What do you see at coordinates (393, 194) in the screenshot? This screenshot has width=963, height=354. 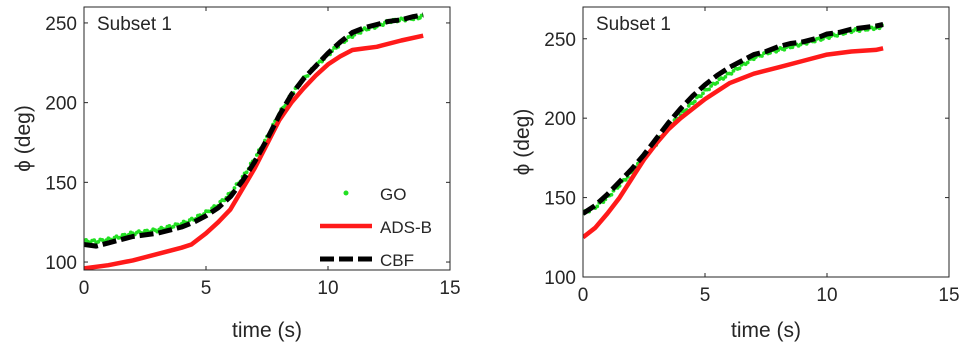 I see `legend-label-go: GO` at bounding box center [393, 194].